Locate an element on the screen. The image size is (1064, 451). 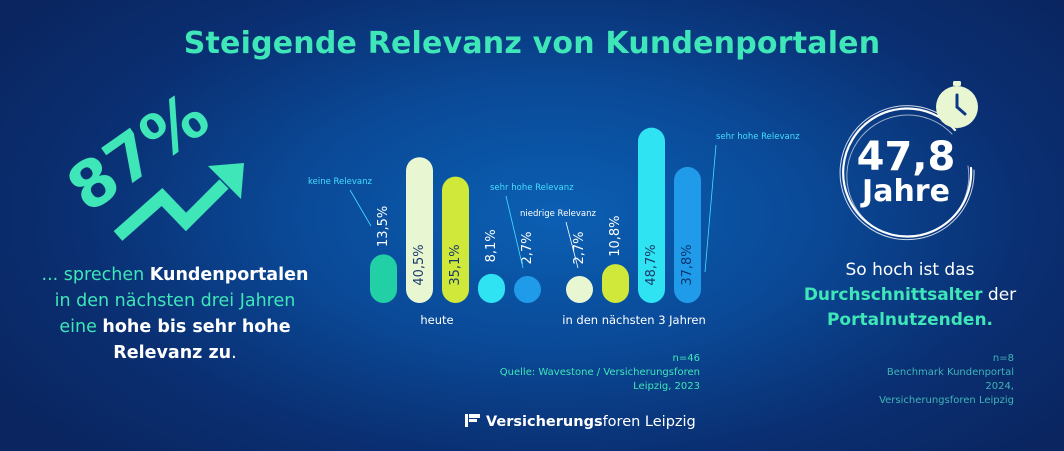
category-label-0: heute is located at coordinates (436, 320).